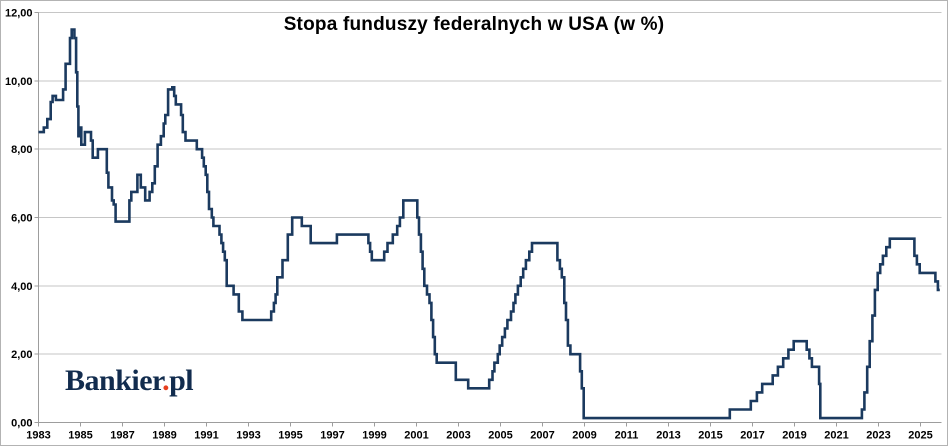 This screenshot has width=948, height=446. Describe the element at coordinates (794, 436) in the screenshot. I see `x-axis-label: 2019` at that location.